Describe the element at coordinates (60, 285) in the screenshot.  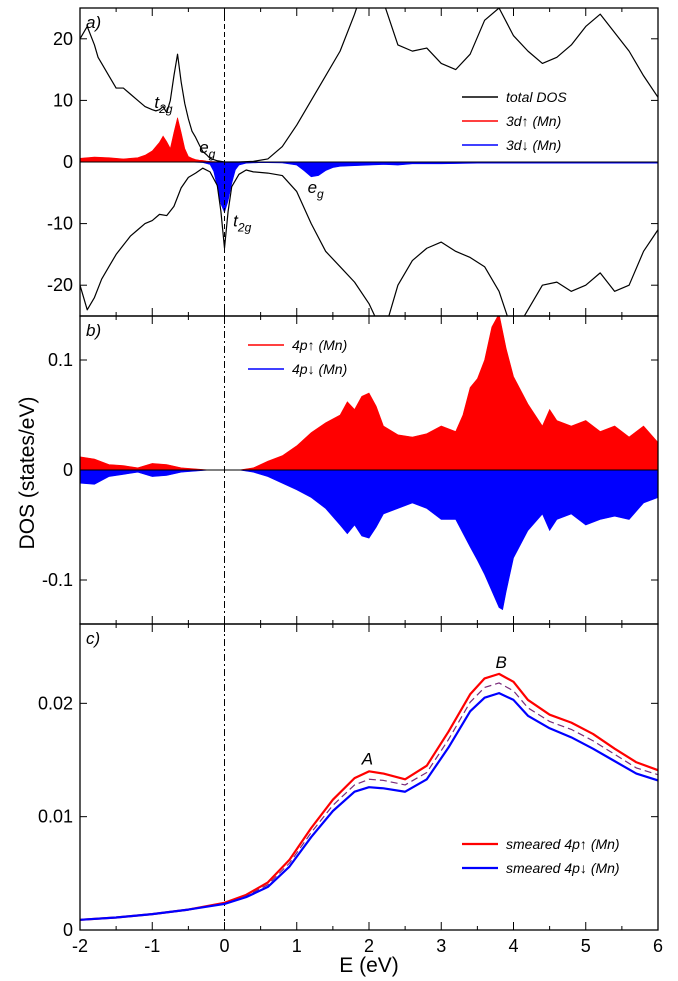
I see `ytick-label-a-0: -20` at that location.